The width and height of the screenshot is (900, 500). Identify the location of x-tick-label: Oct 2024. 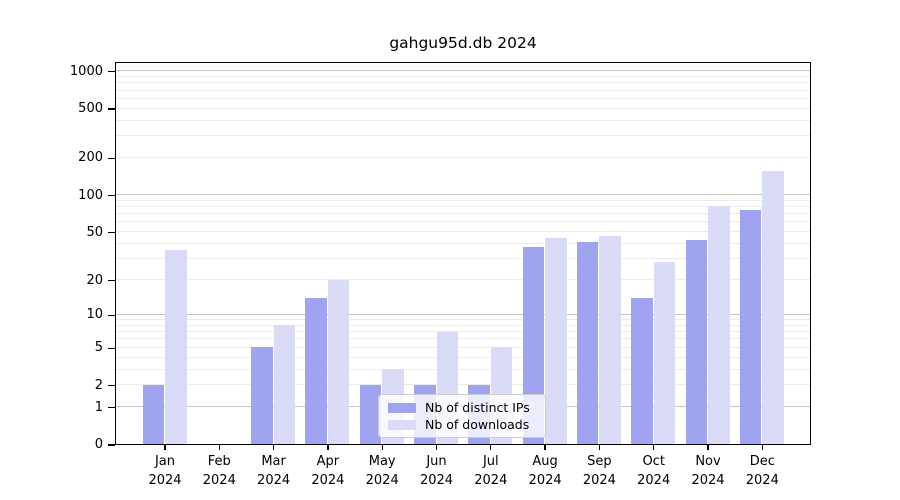
(654, 471).